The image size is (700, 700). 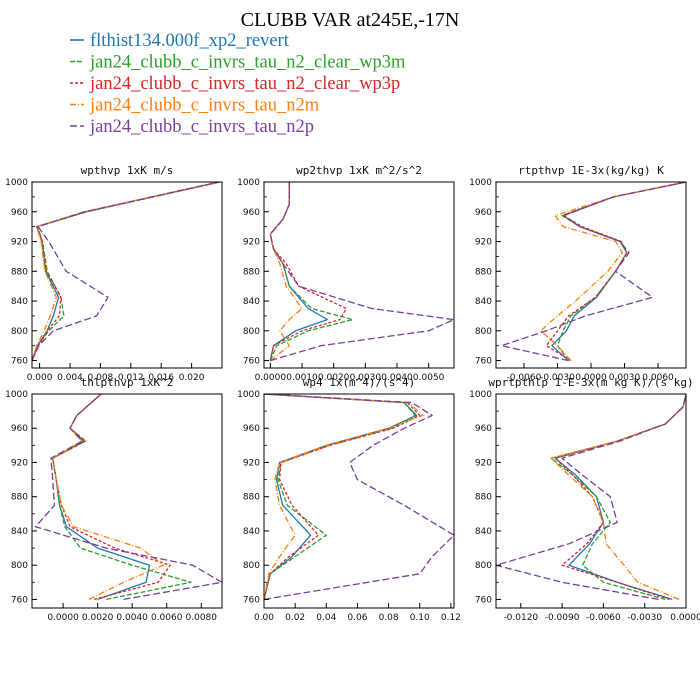 What do you see at coordinates (40, 378) in the screenshot?
I see `x-tick-label: 0.000` at bounding box center [40, 378].